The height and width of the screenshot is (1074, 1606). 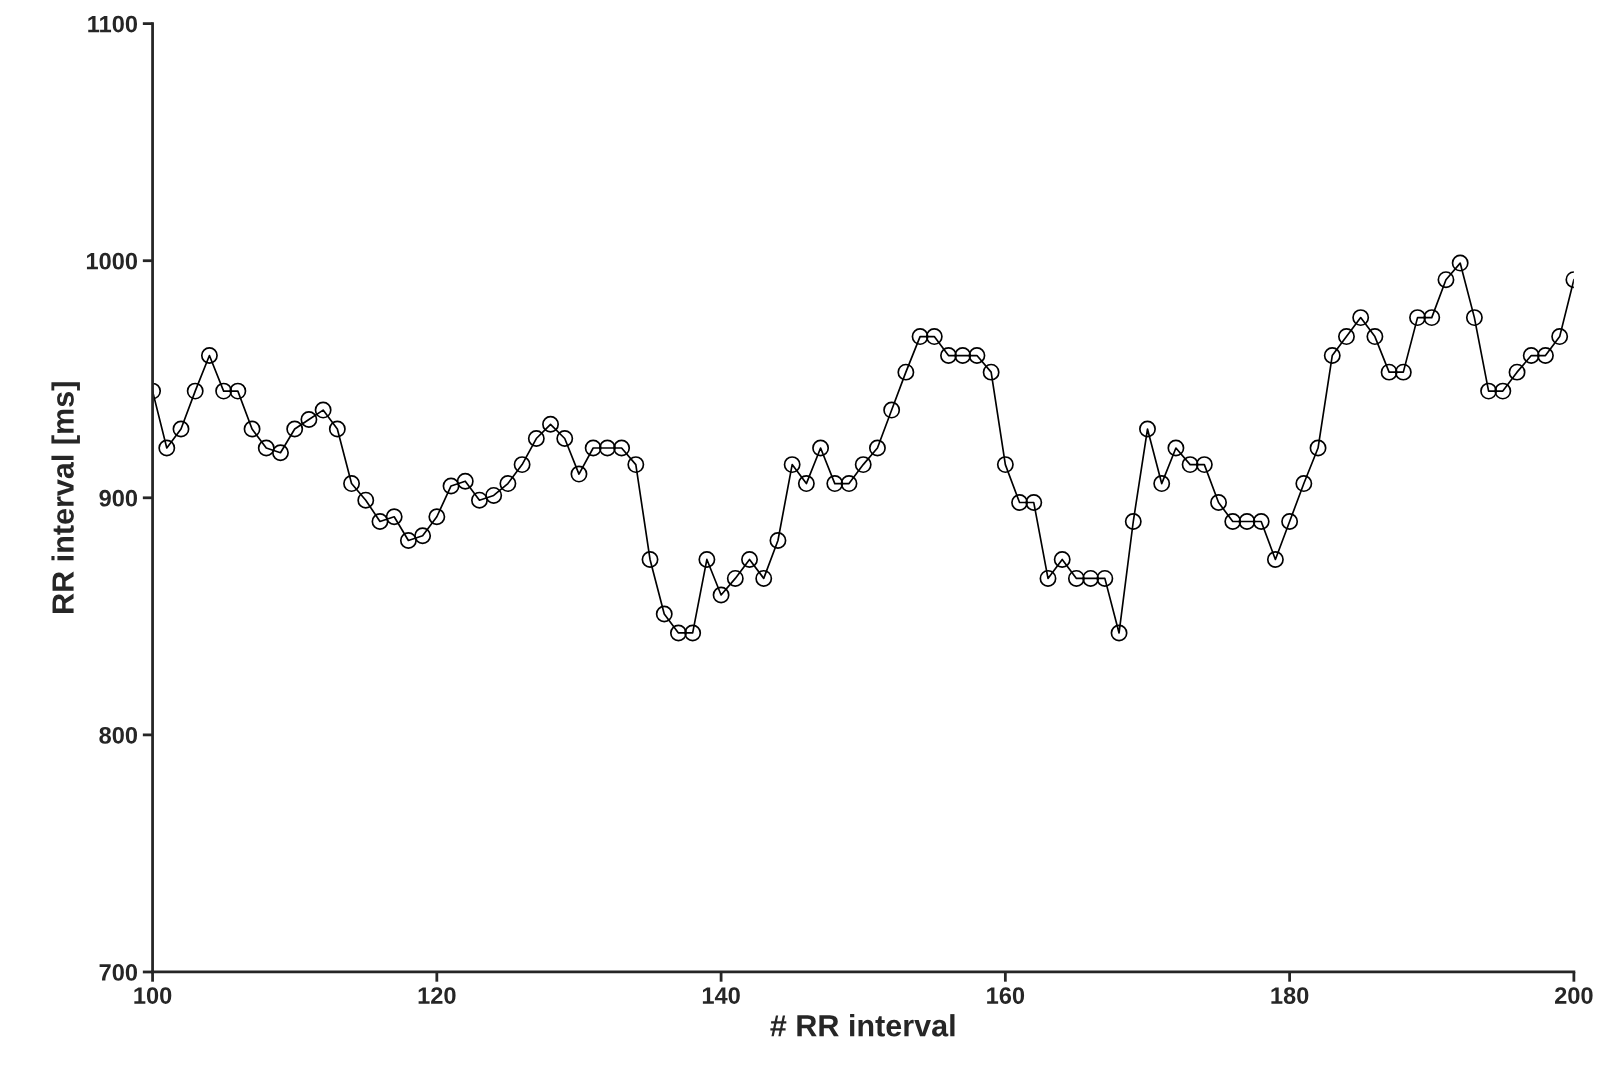 I want to click on y-tick-label: 1000, so click(x=112, y=261).